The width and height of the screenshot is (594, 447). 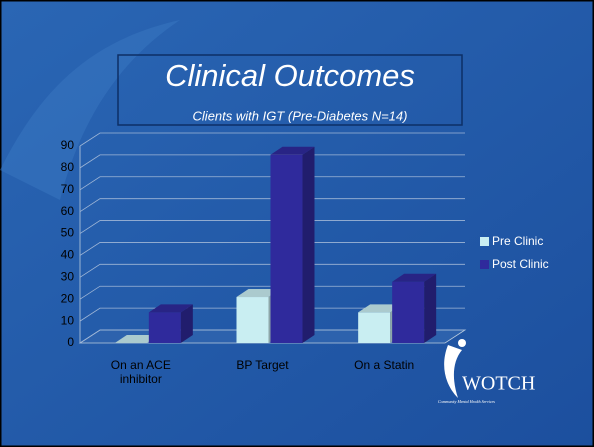 What do you see at coordinates (300, 115) in the screenshot?
I see `chart-subtitle: Clients with IGT (Pre-Diabetes N=14)` at bounding box center [300, 115].